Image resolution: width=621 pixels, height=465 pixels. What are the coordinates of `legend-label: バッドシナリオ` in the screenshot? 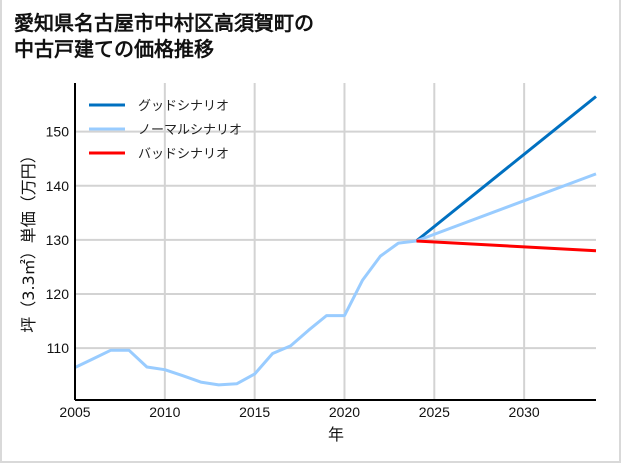 It's located at (183, 154).